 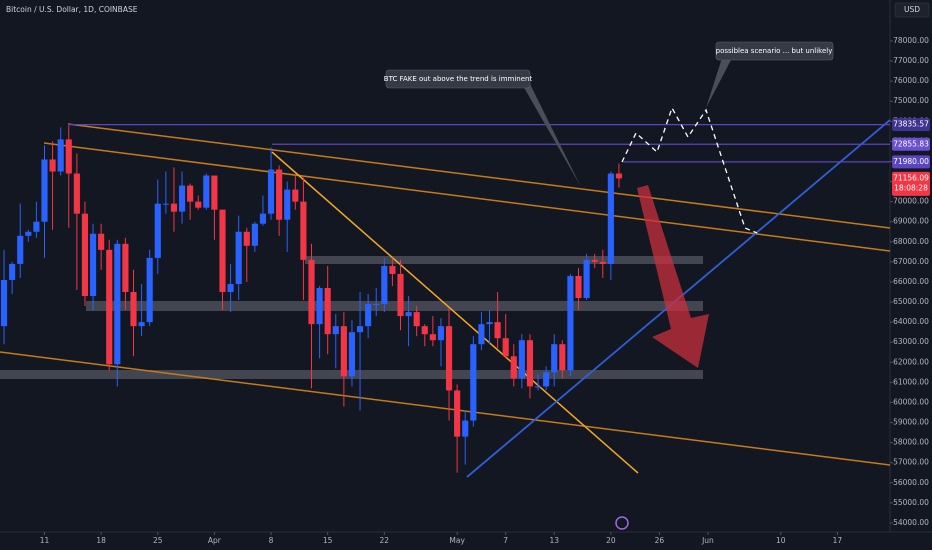 I want to click on y-tick-label: 70000.00, so click(x=911, y=201).